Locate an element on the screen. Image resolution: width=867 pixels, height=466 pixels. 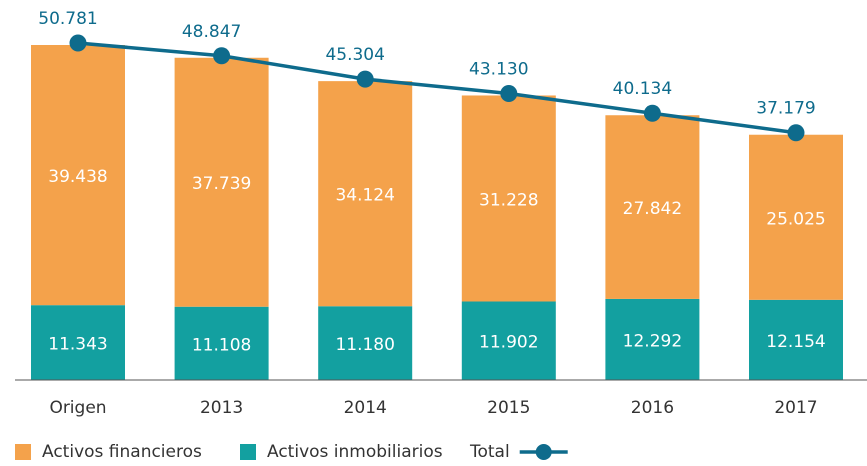
total-label: 37.179 is located at coordinates (785, 109).